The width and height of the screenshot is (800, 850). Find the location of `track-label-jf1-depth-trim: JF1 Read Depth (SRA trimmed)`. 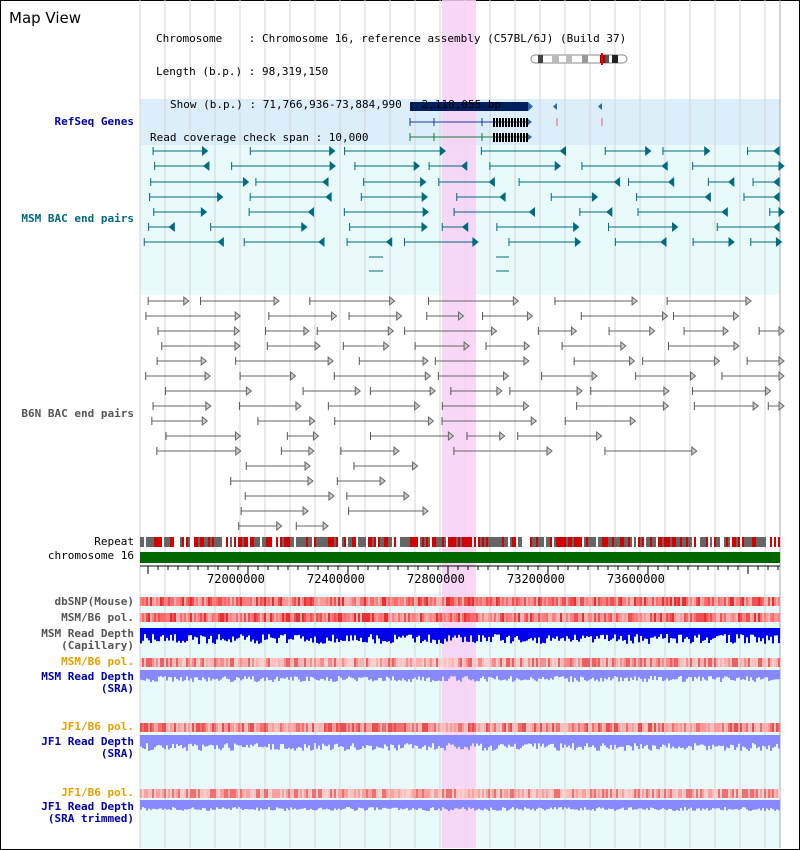

track-label-jf1-depth-trim: JF1 Read Depth (SRA trimmed) is located at coordinates (87, 812).